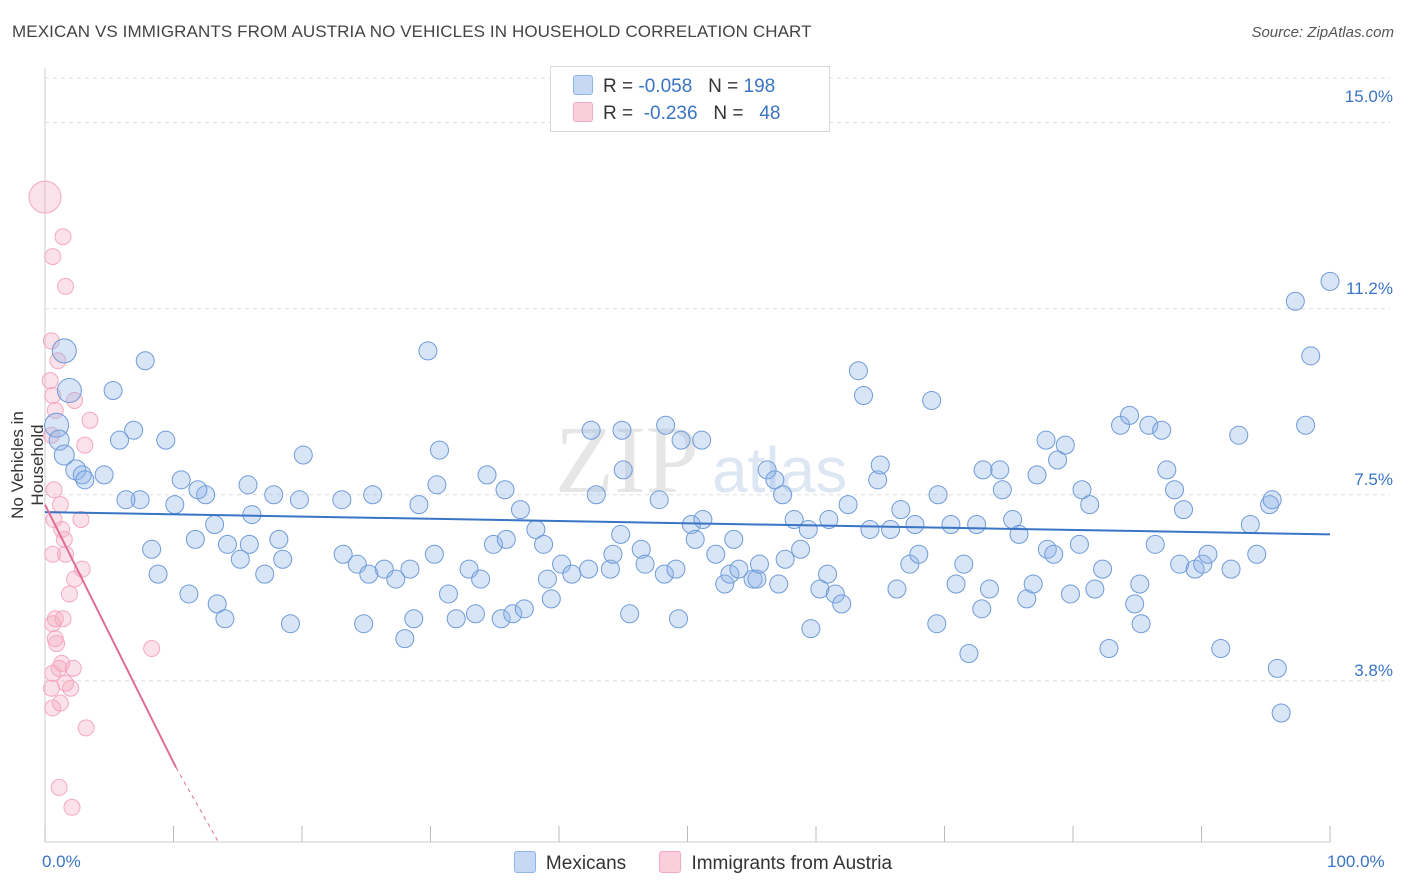 Image resolution: width=1406 pixels, height=892 pixels. Describe the element at coordinates (674, 87) in the screenshot. I see `legend-row-mexicans: R = -0.058 N = 198` at that location.